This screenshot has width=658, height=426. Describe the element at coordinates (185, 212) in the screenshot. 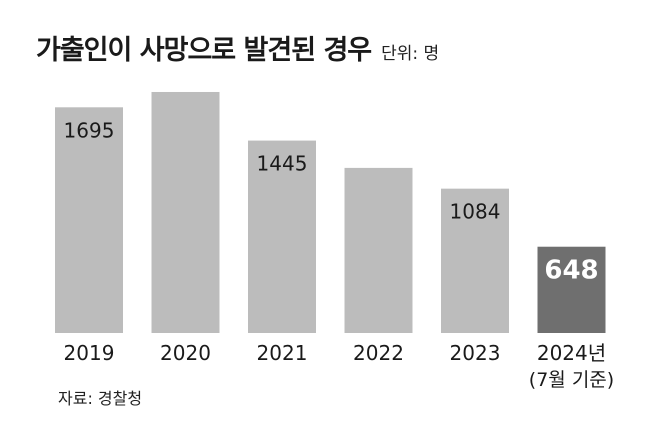

I see `bar-2020` at that location.